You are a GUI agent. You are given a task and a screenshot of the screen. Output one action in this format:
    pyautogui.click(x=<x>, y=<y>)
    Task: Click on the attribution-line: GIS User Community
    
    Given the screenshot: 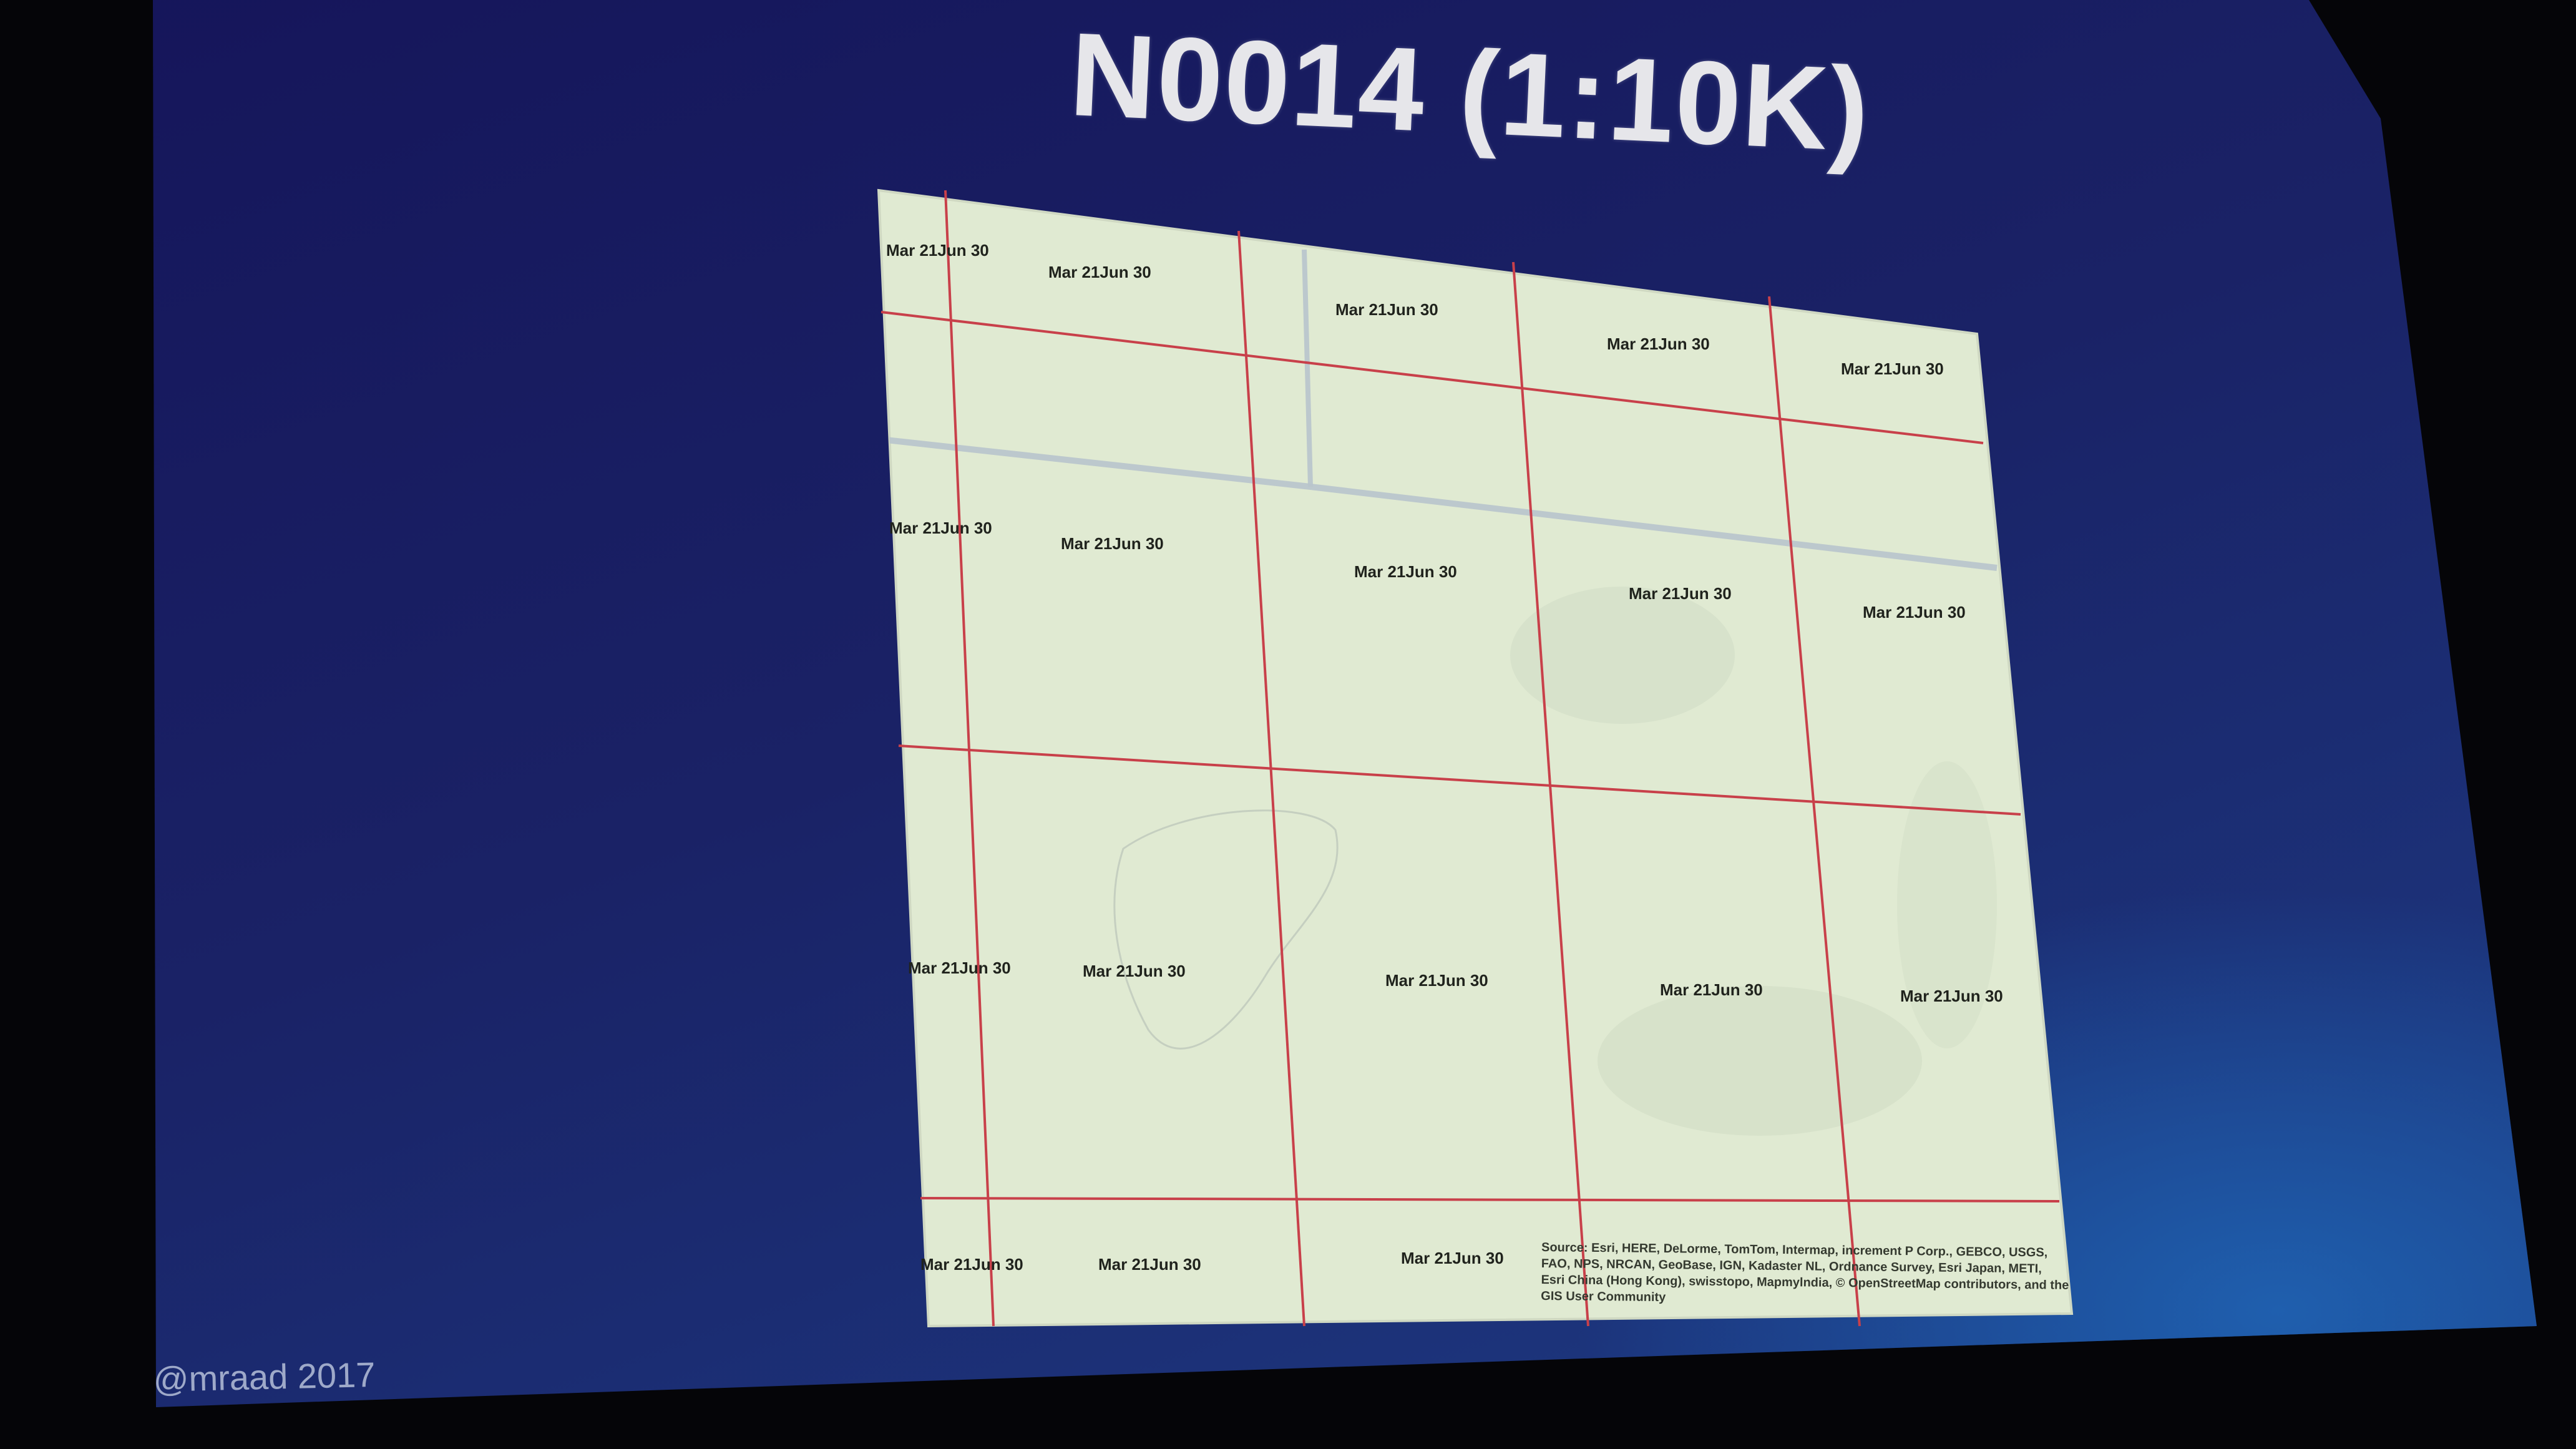 What is the action you would take?
    pyautogui.click(x=1603, y=1296)
    